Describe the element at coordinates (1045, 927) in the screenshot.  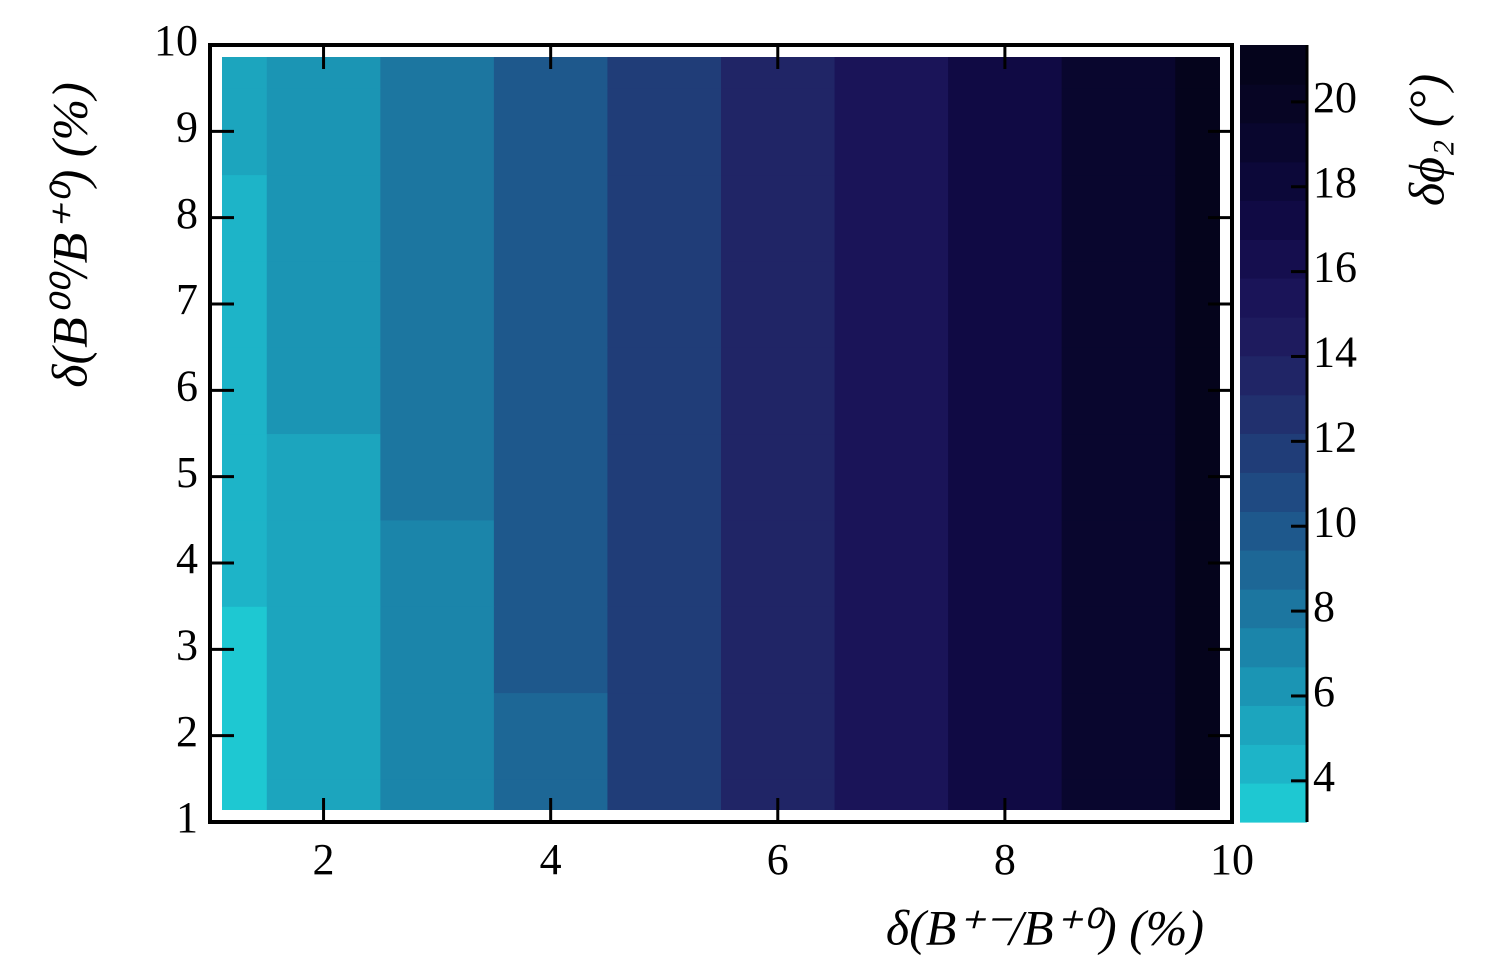
I see `x-axis-title: δ(B⁺⁻/B⁺⁰) (%)` at that location.